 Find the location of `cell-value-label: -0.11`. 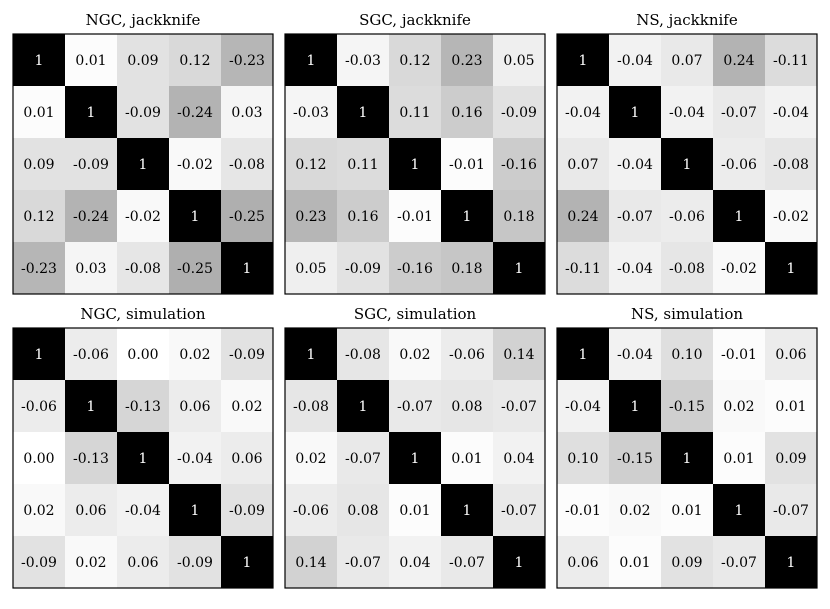

cell-value-label: -0.11 is located at coordinates (583, 269).